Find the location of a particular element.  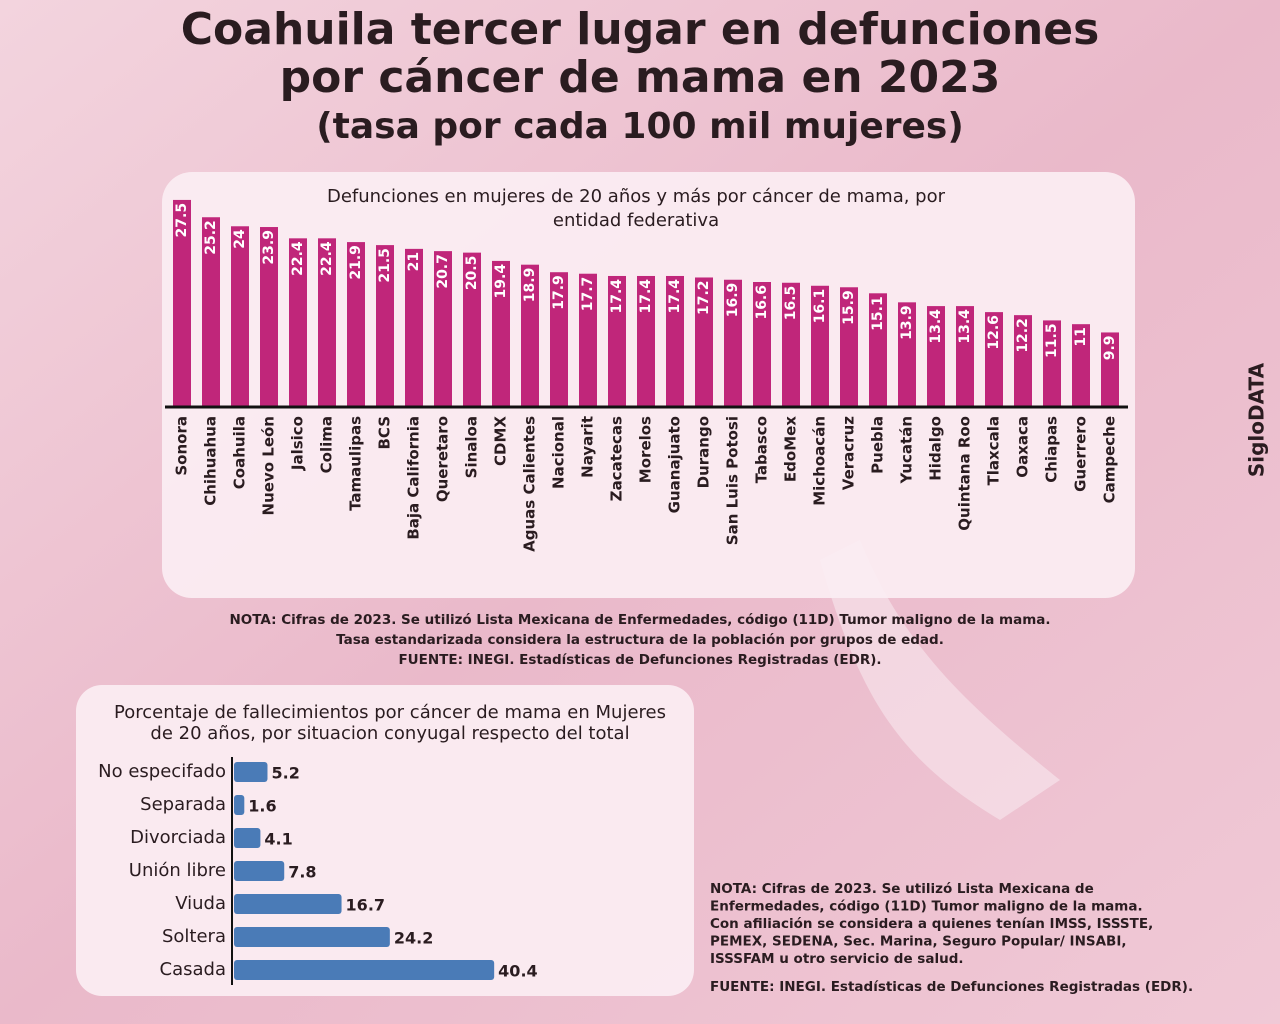

x-tick-label: CDMX is located at coordinates (501, 441).